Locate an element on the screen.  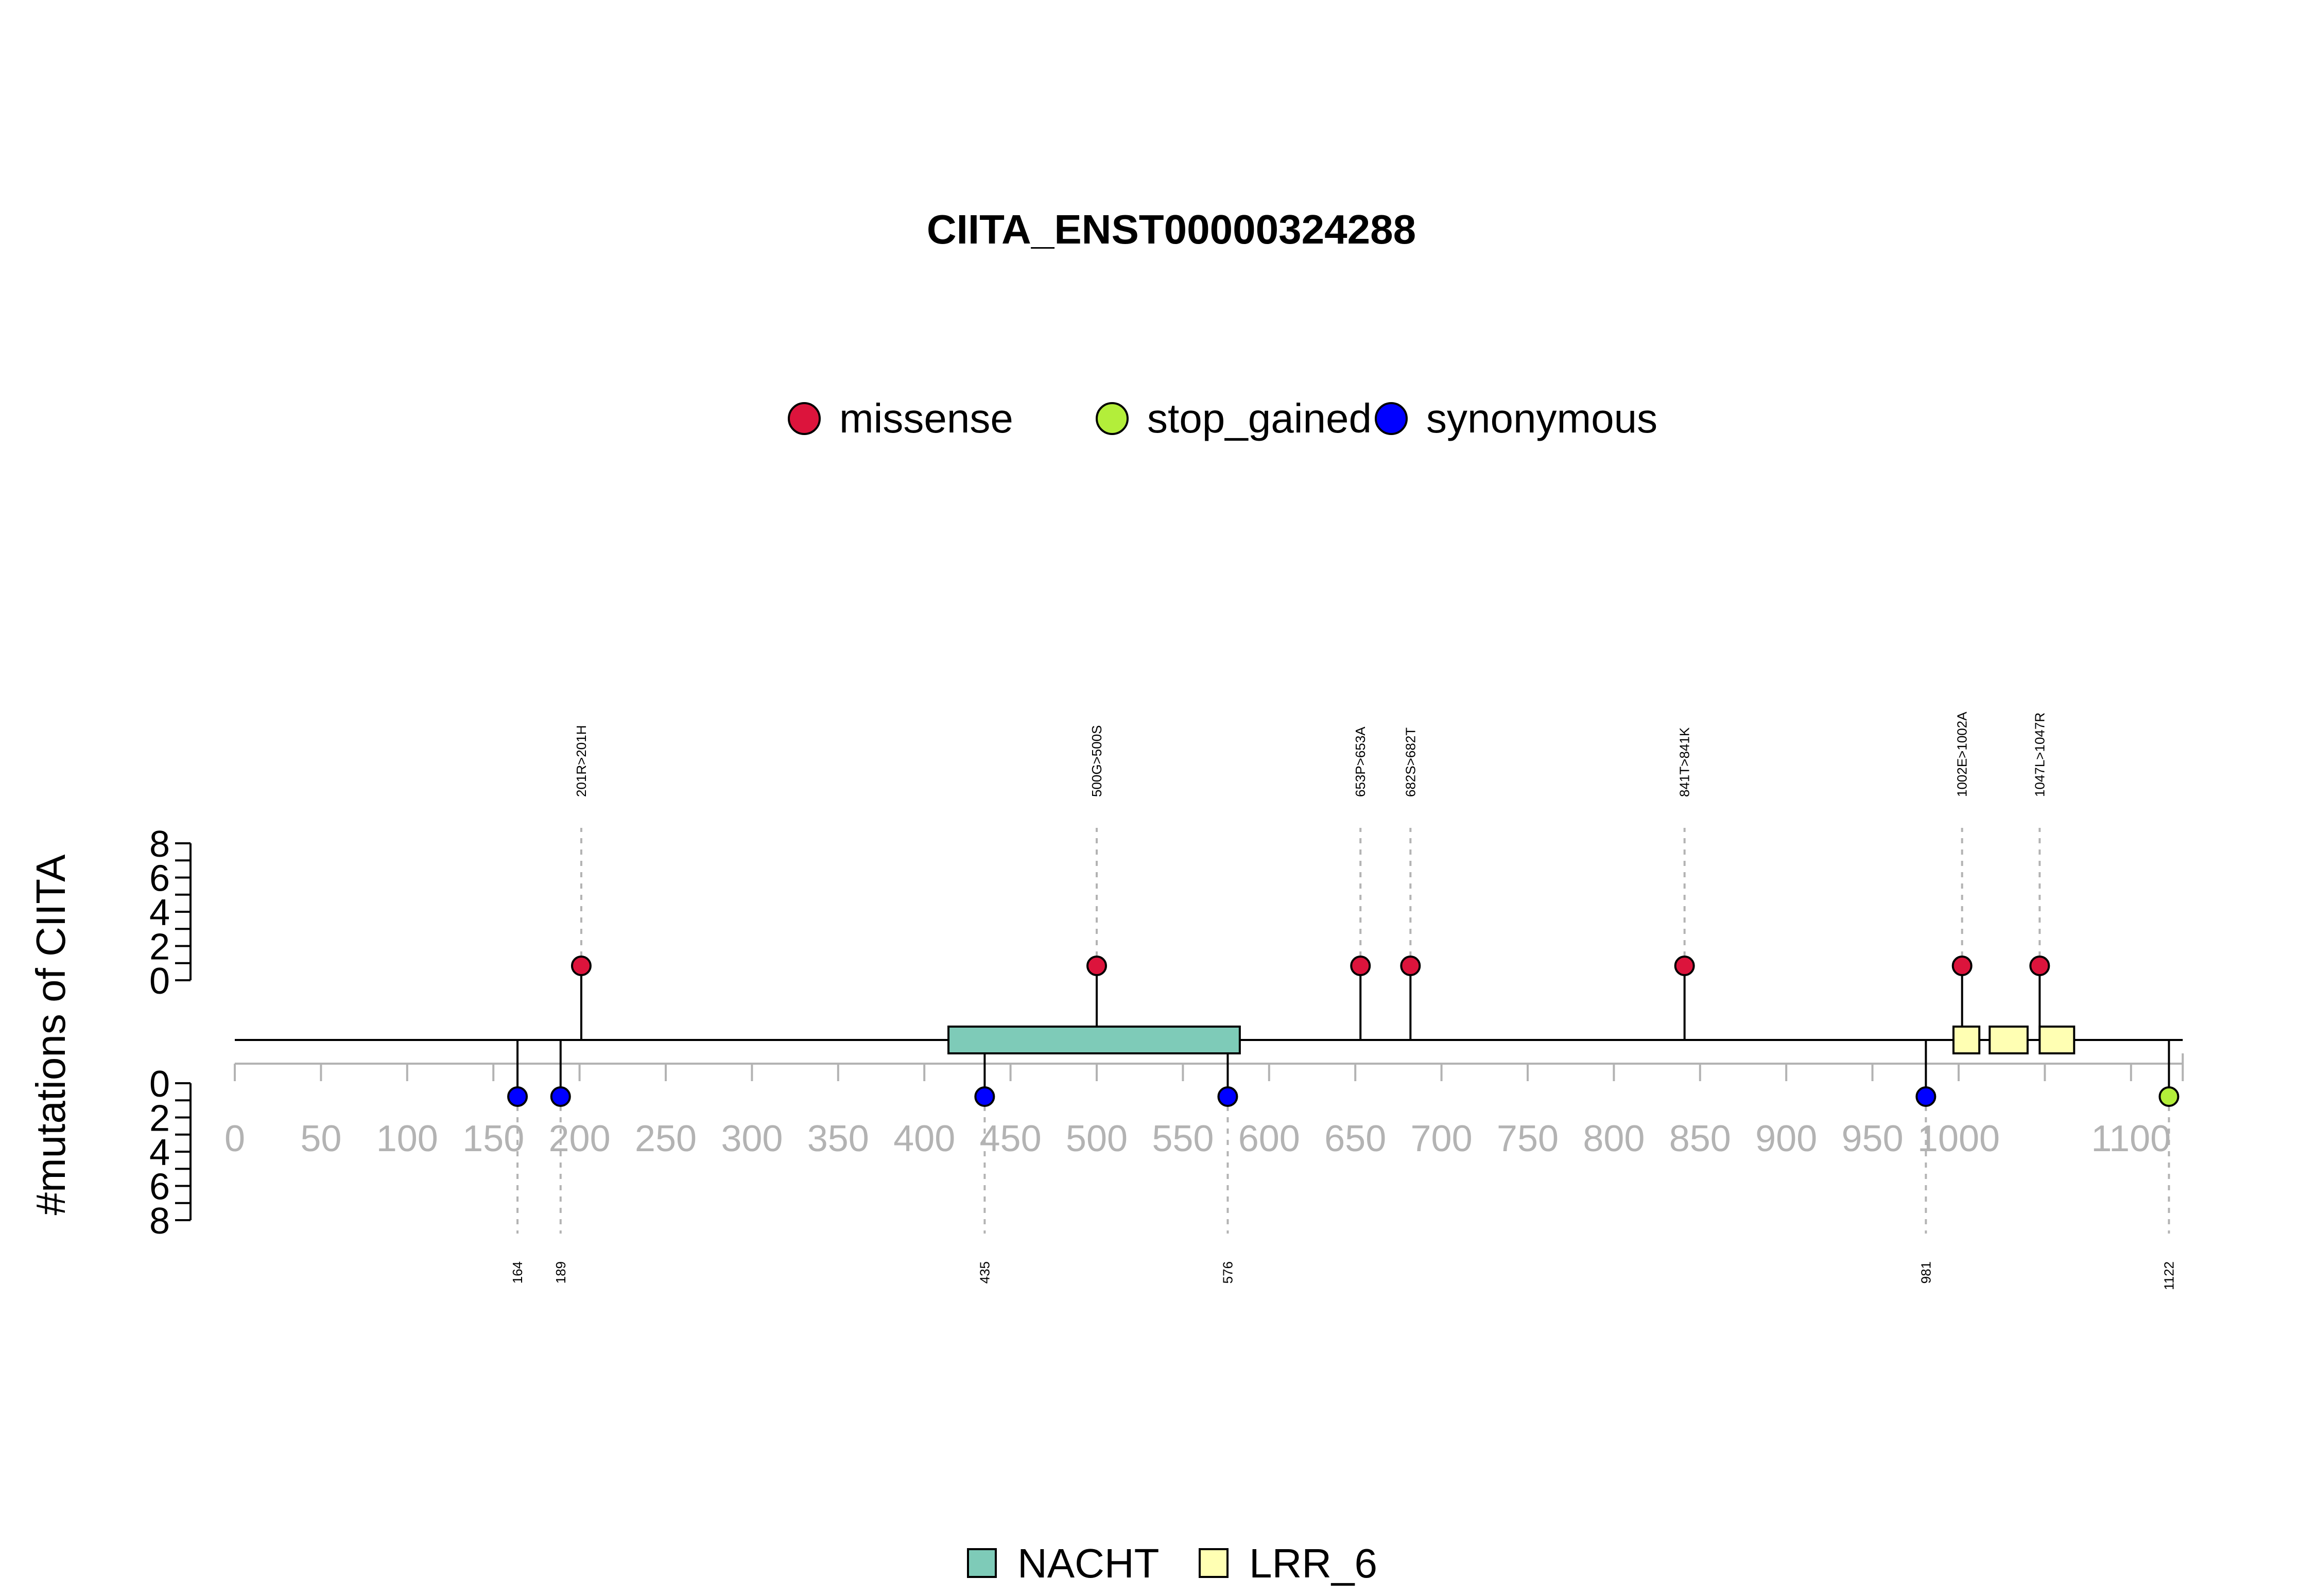
x-tick-label: 300 is located at coordinates (752, 1139).